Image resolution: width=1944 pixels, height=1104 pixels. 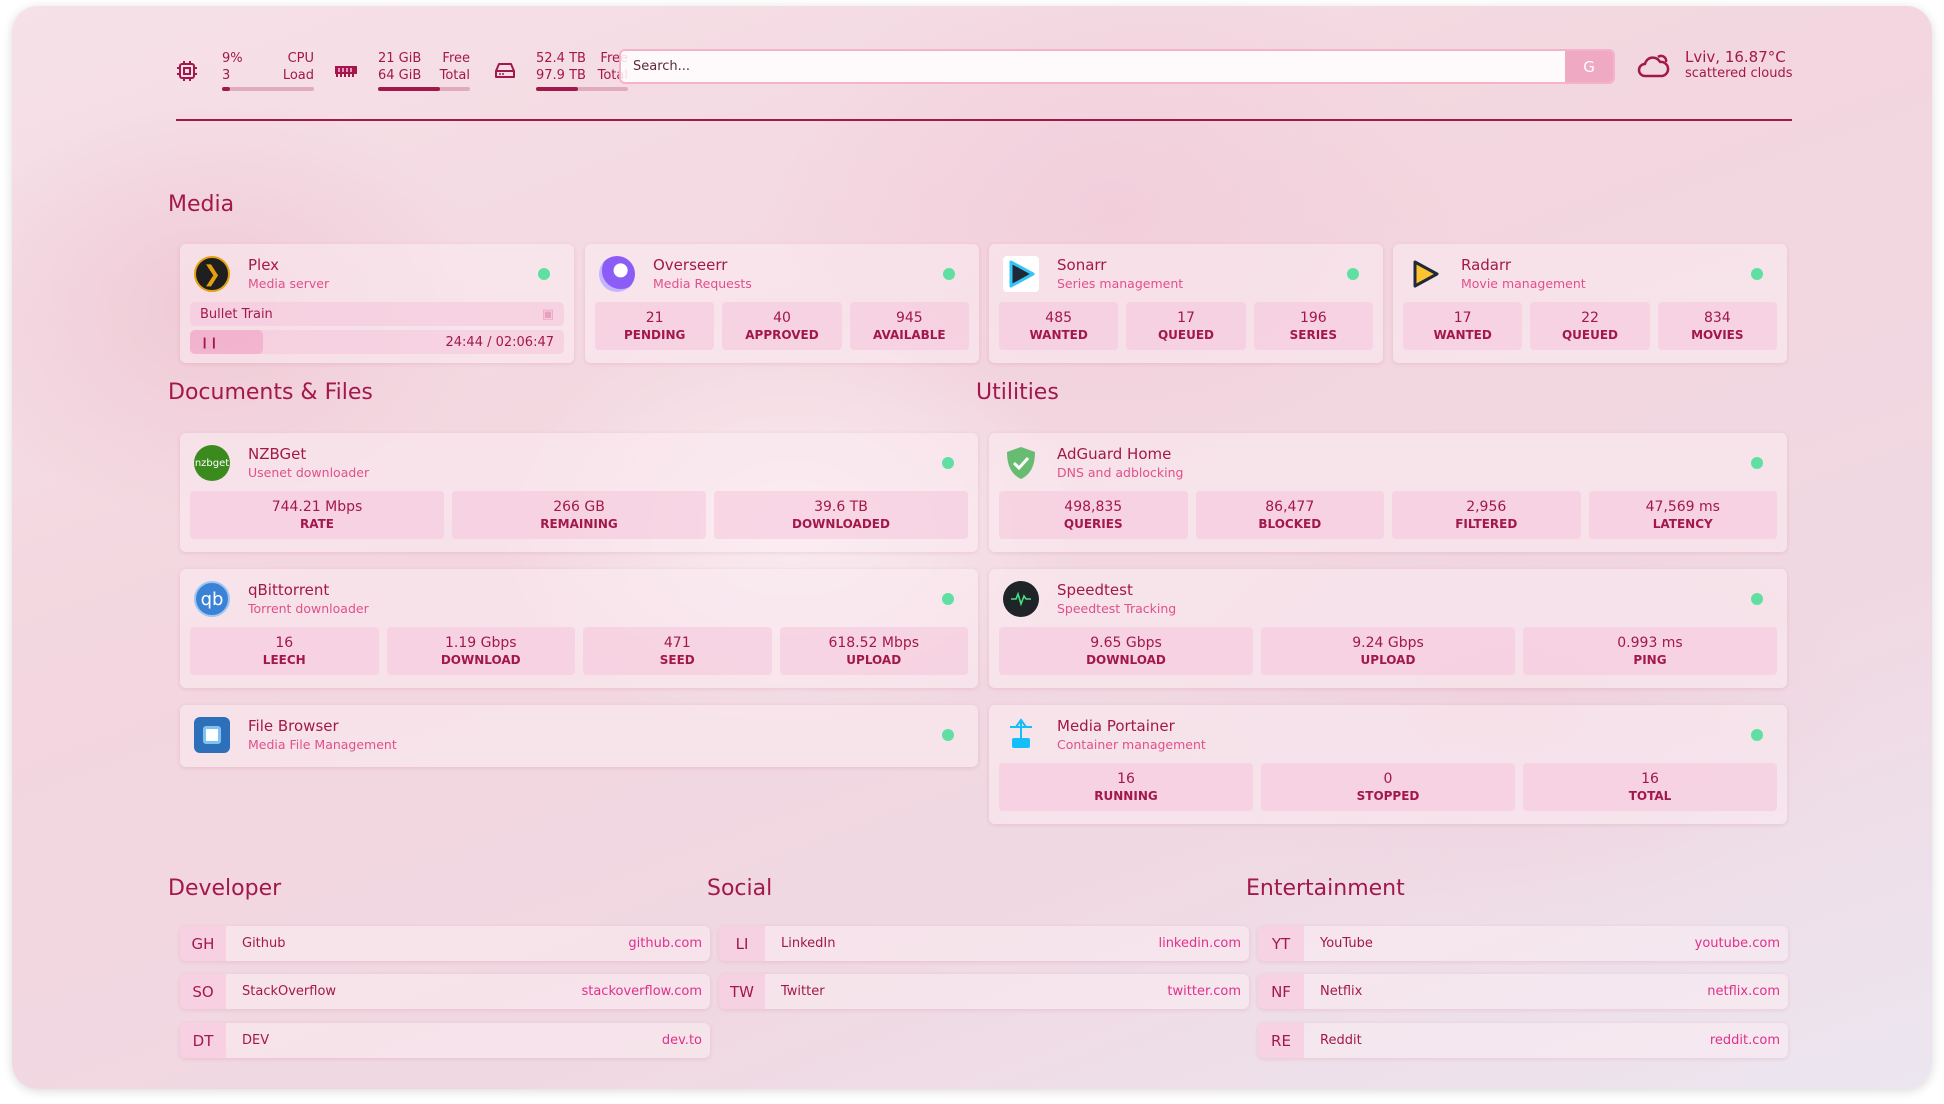 I want to click on stat-wanted: 485 WANTED, so click(x=1059, y=326).